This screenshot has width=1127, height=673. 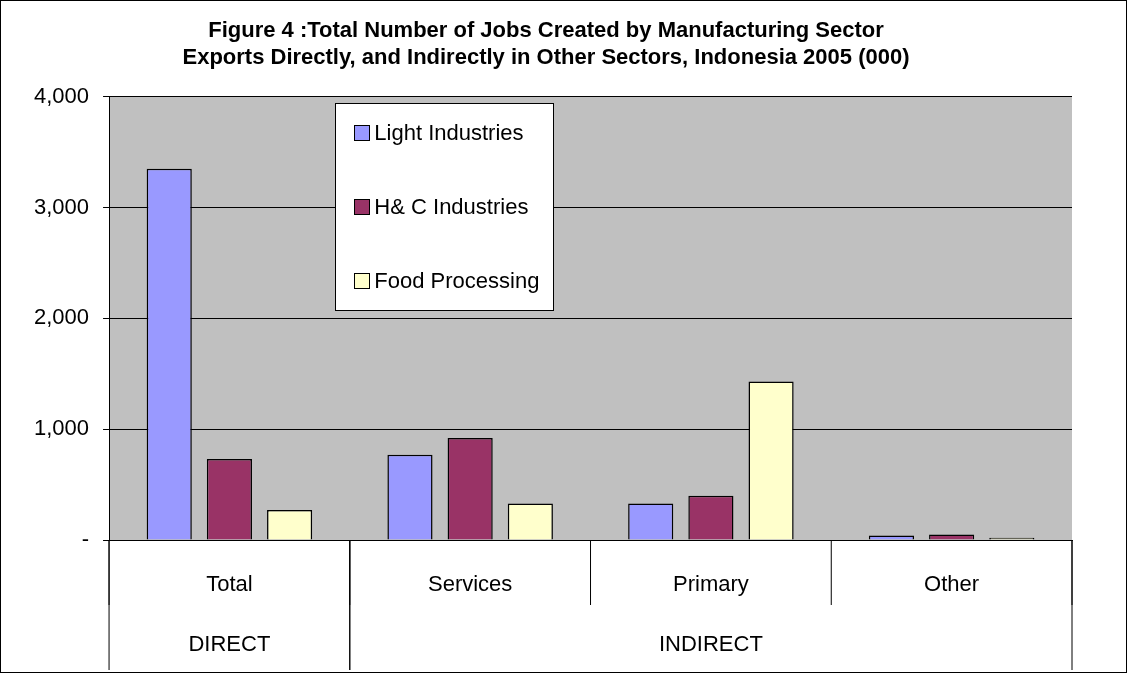 I want to click on text: Figure 4 :Total Number of Jobs Created by Manufacturing Sector, so click(x=546, y=30).